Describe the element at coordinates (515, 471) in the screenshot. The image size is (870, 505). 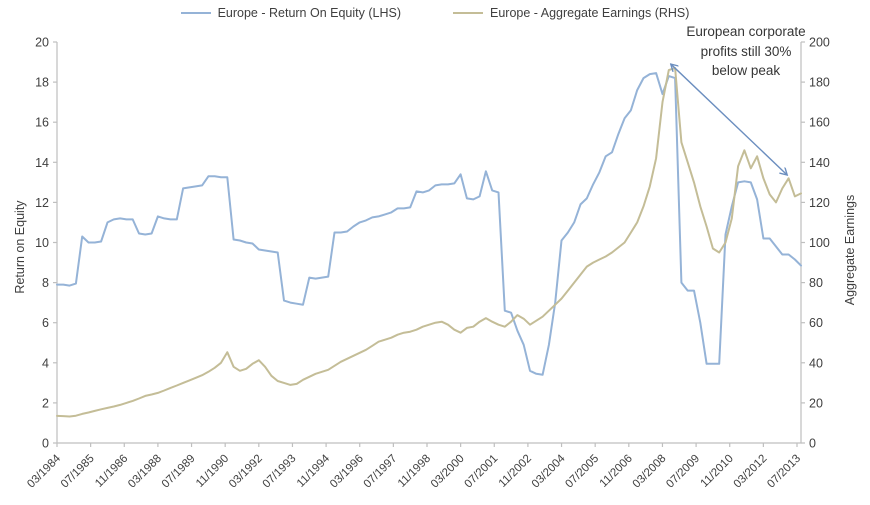
I see `x-axis-tick-label: 11/2002` at that location.